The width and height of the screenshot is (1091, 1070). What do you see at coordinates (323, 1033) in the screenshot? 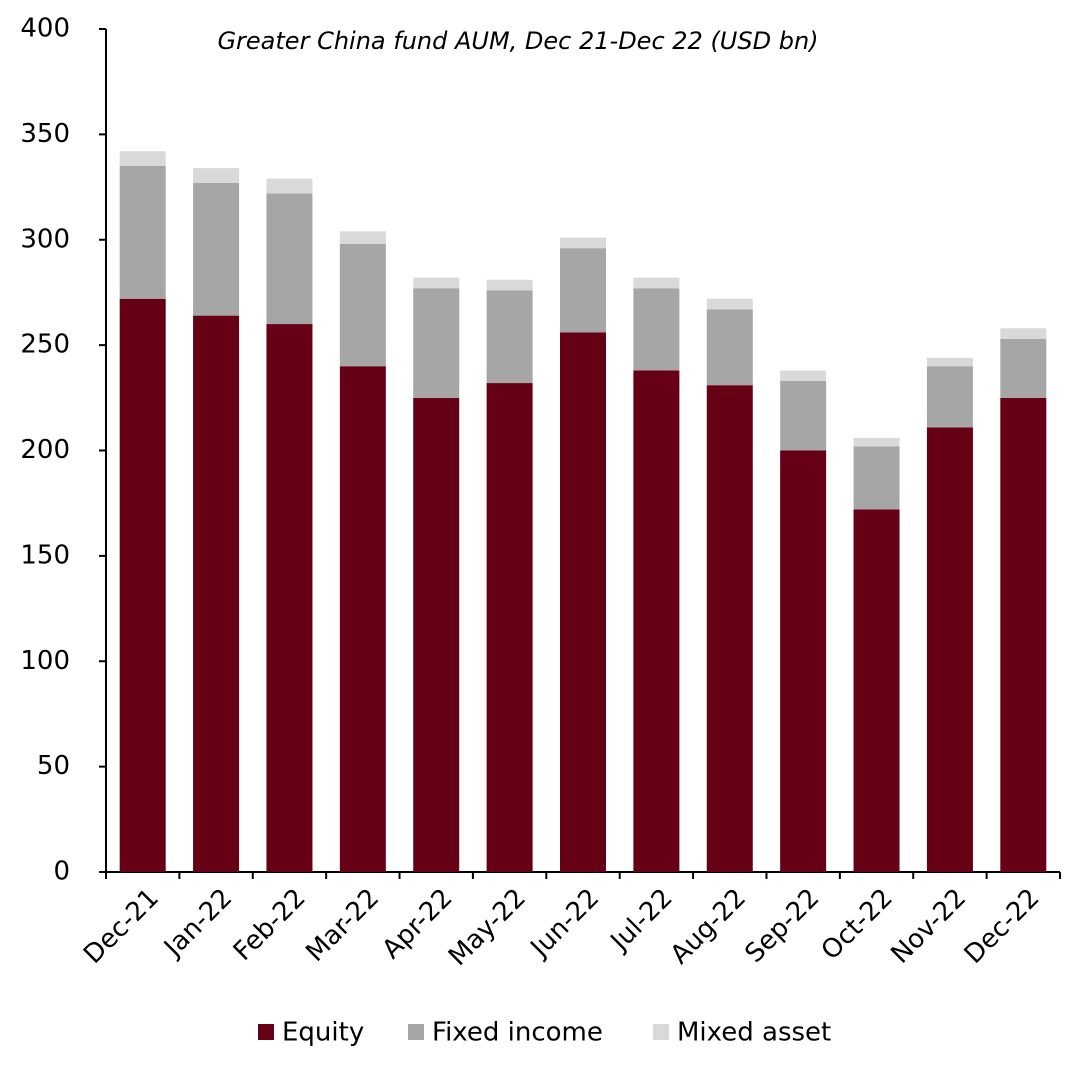
I see `legend-label: Equity` at bounding box center [323, 1033].